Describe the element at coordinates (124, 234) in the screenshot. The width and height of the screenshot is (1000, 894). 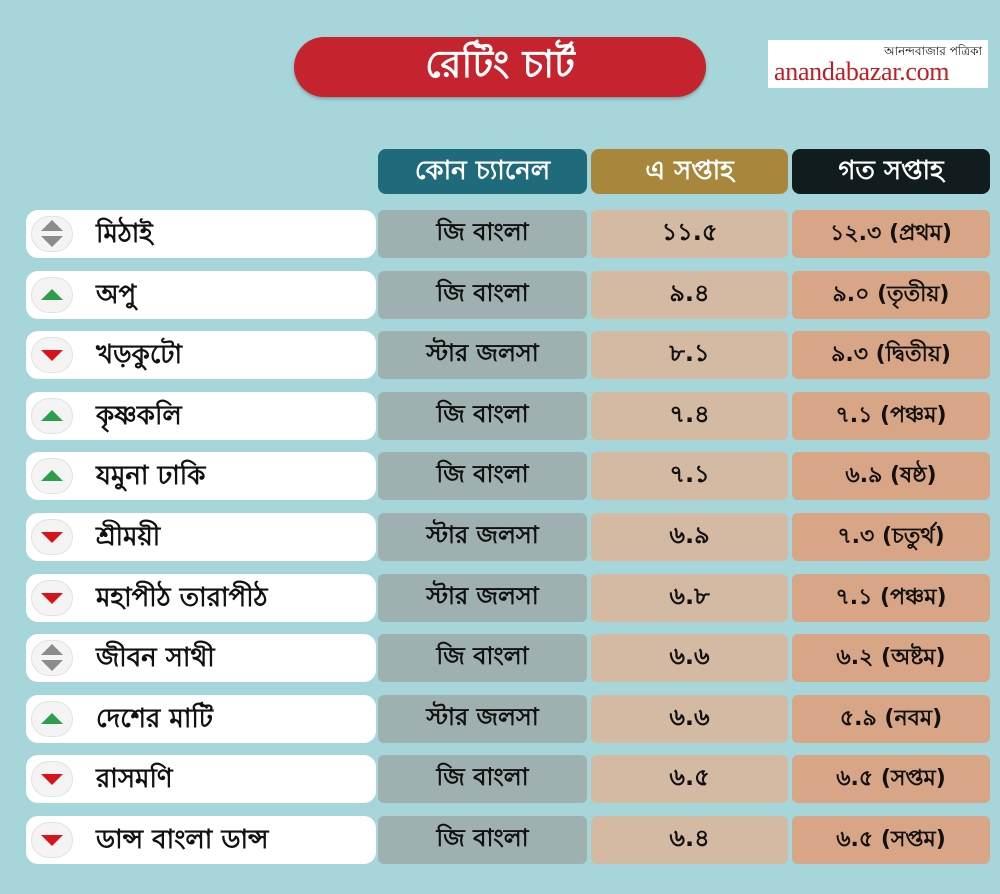
I see `show-name: মিঠাই` at that location.